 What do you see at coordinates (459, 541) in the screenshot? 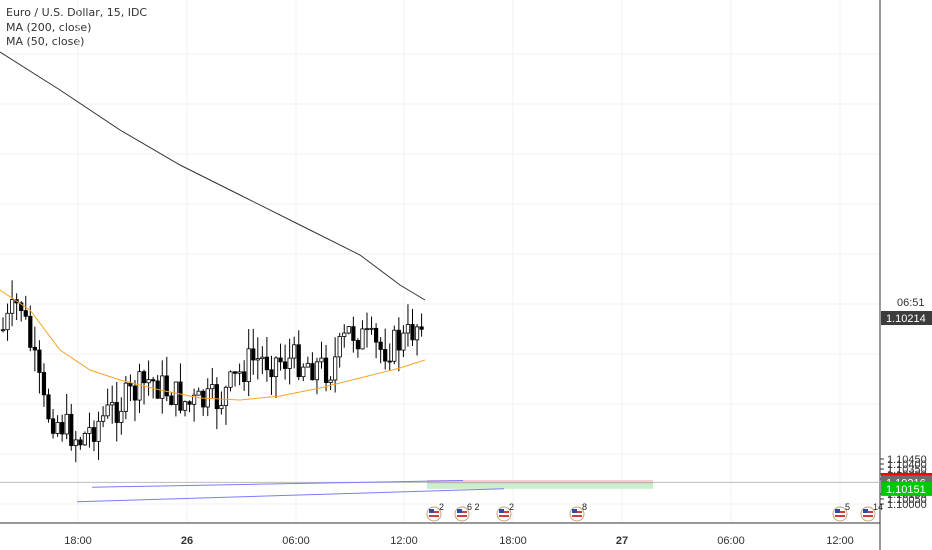
I see `time-axis: 18:00 26 06:00 12:00 18:00 27 06:00 12:00` at bounding box center [459, 541].